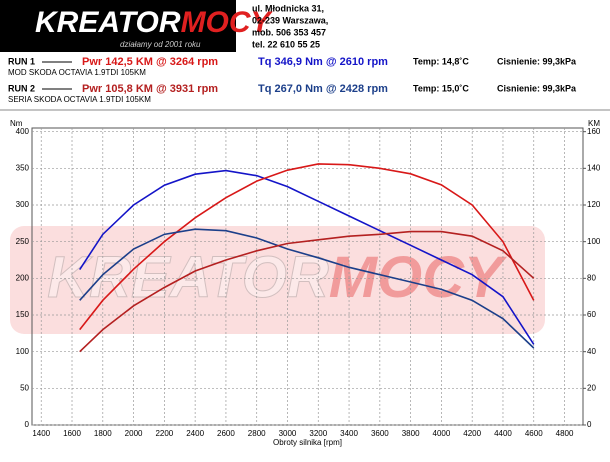  I want to click on y2-tick-label: 60, so click(591, 314).